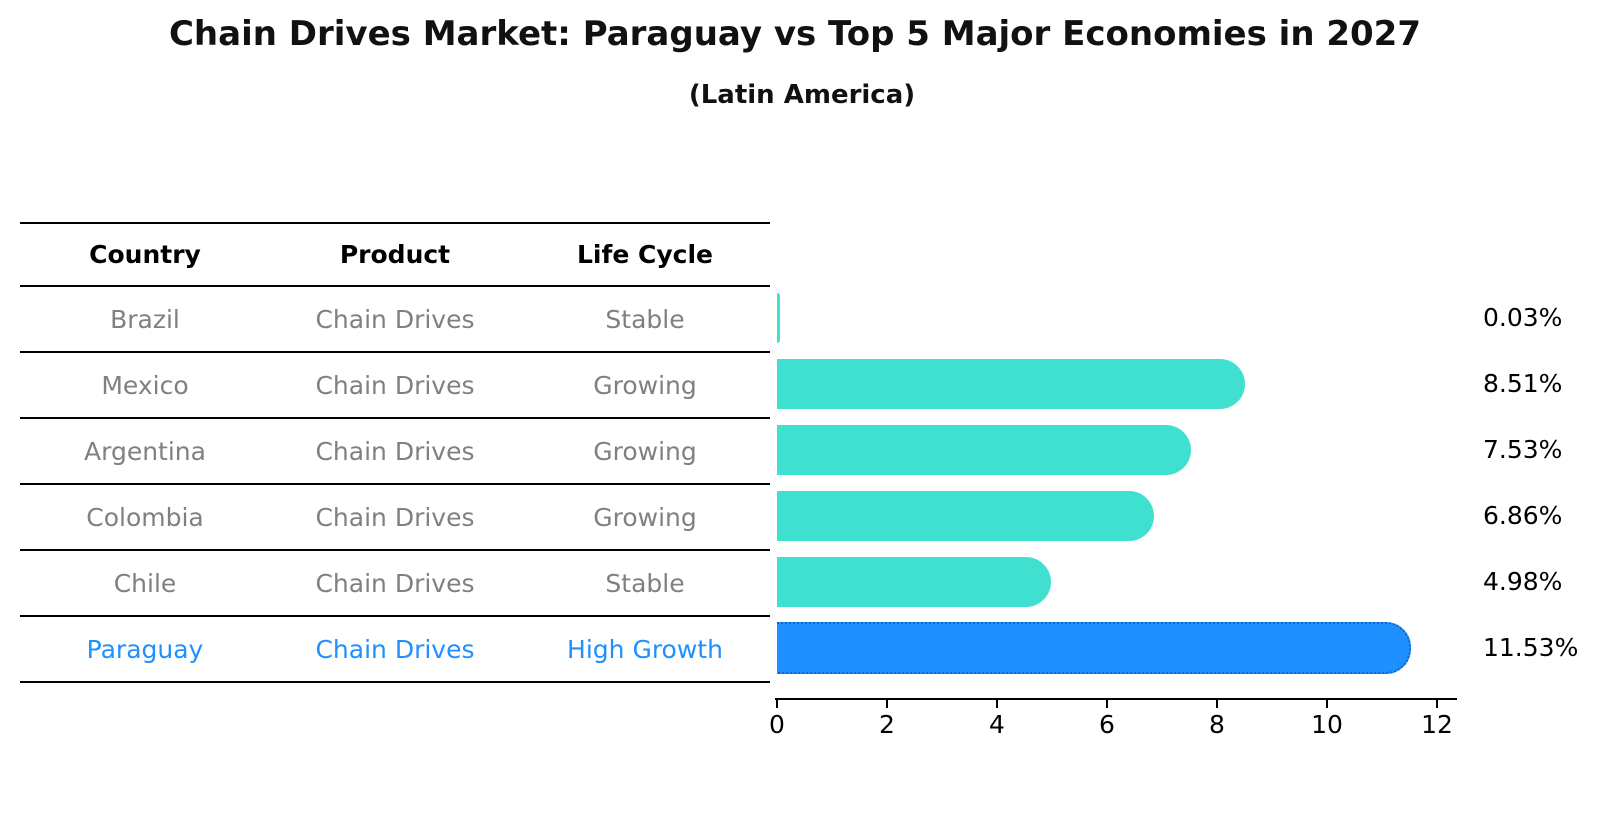 The image size is (1604, 823). I want to click on axis-tick-label: 12, so click(1437, 724).